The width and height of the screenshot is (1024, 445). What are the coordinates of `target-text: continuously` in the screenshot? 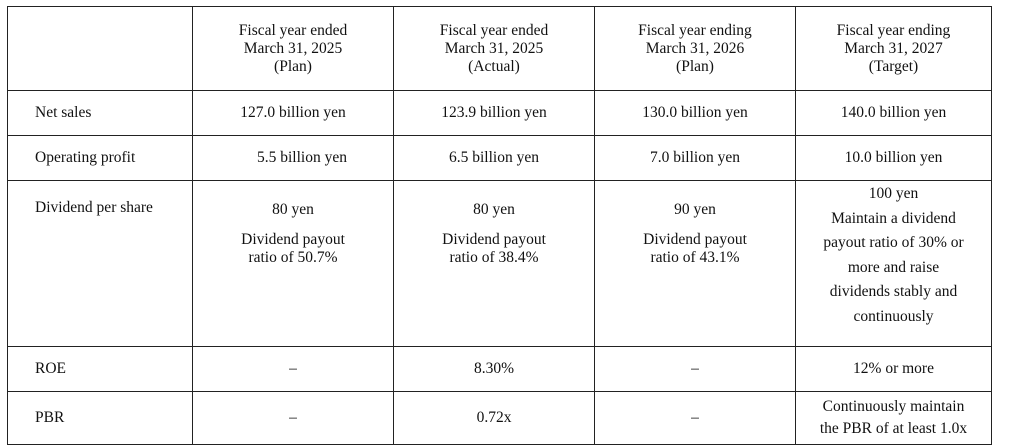 It's located at (893, 316).